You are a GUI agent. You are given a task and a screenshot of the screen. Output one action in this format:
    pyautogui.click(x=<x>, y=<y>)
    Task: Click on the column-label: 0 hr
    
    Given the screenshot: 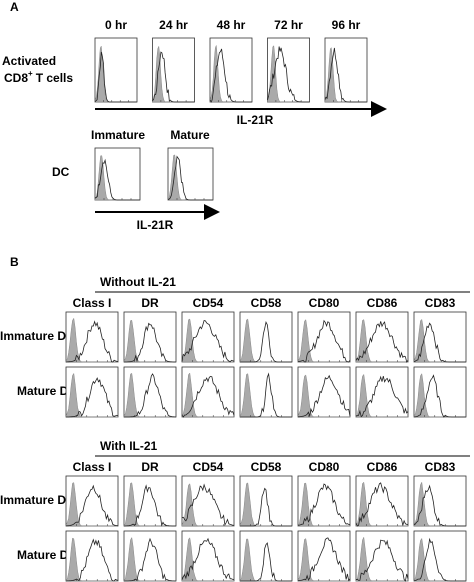 What is the action you would take?
    pyautogui.click(x=116, y=25)
    